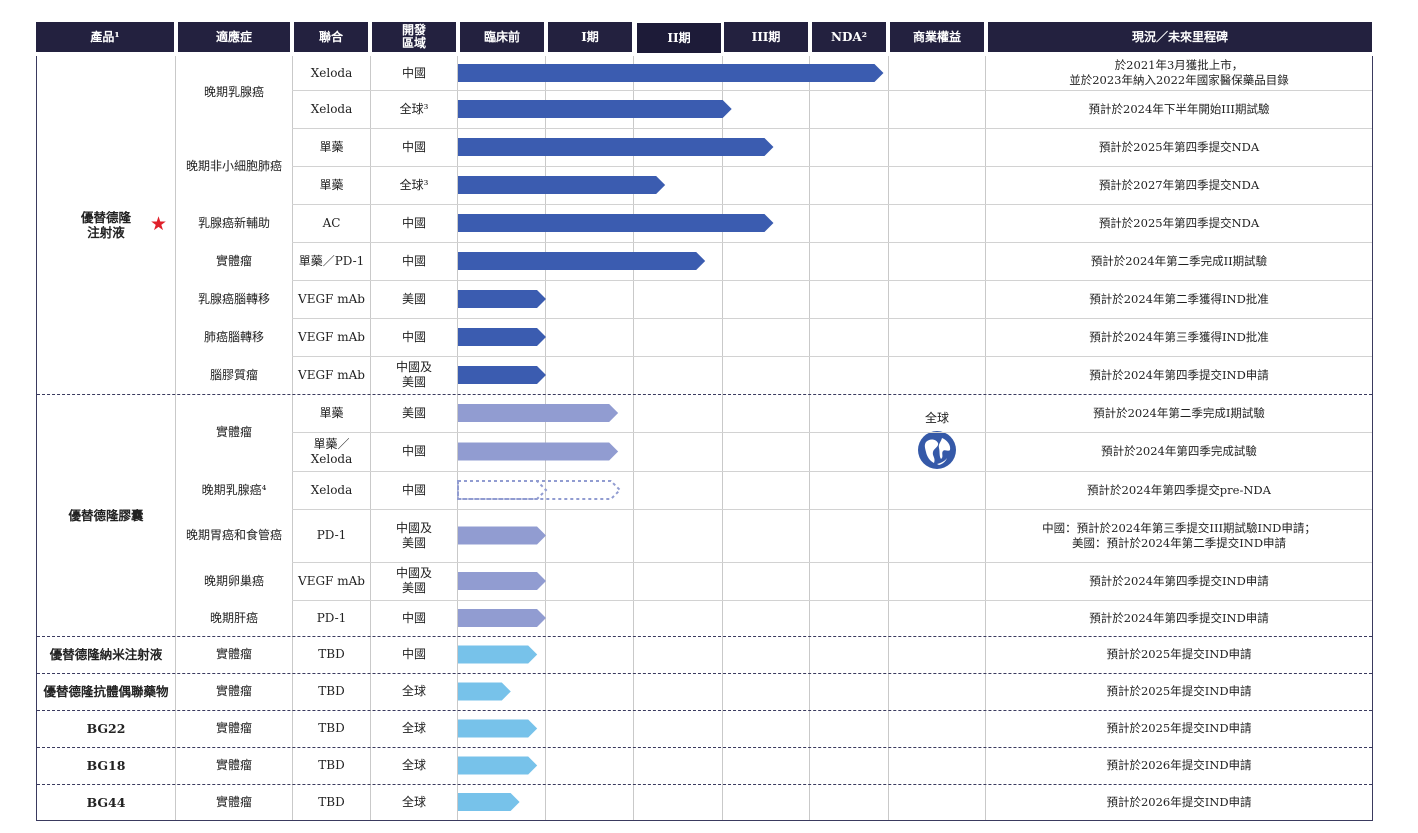  What do you see at coordinates (331, 260) in the screenshot?
I see `combination-label: 單藥／PD-1` at bounding box center [331, 260].